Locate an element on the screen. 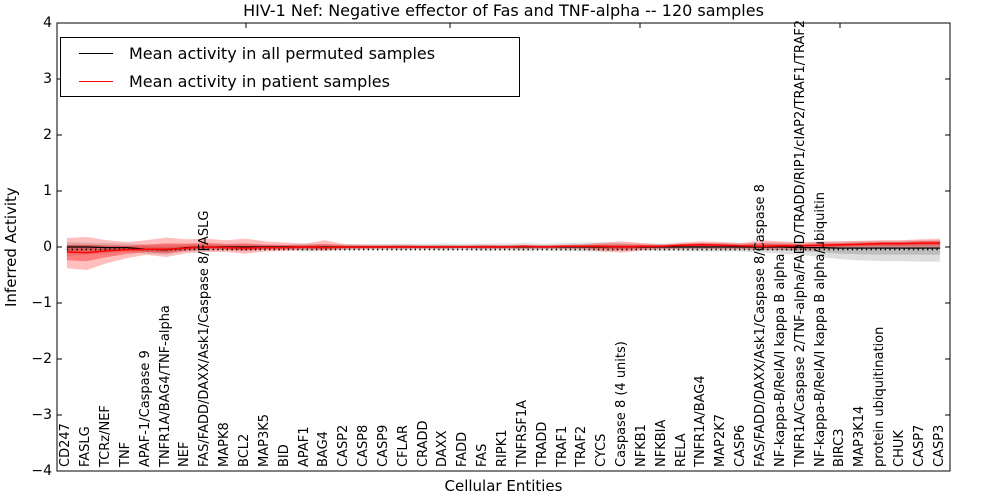 The width and height of the screenshot is (1000, 500). x-tick-label: CASP7 is located at coordinates (919, 445).